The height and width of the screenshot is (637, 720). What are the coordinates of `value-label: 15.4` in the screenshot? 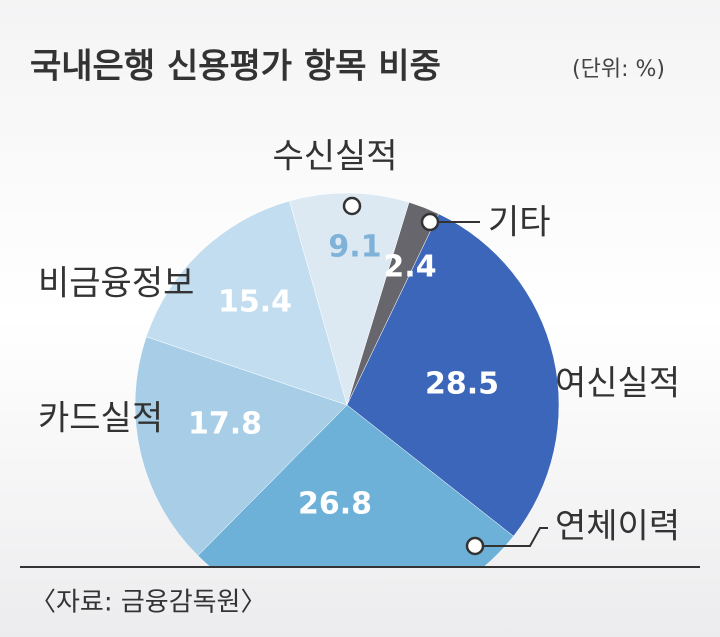 It's located at (255, 302).